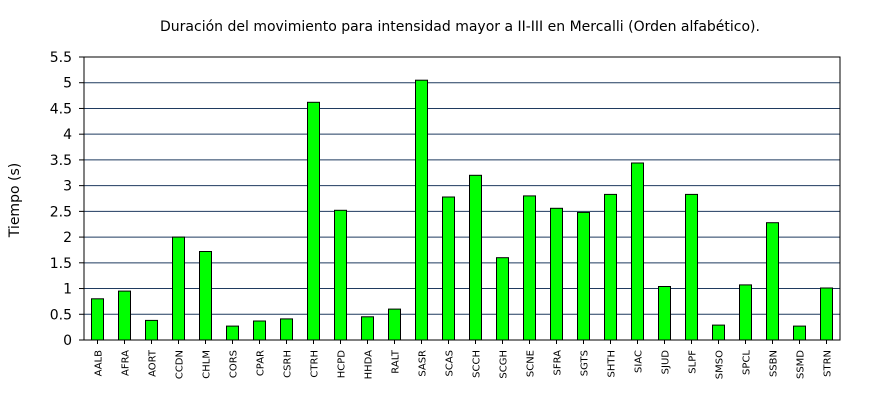 Image resolution: width=870 pixels, height=400 pixels. Describe the element at coordinates (261, 363) in the screenshot. I see `x-tick-label: CPAR` at that location.